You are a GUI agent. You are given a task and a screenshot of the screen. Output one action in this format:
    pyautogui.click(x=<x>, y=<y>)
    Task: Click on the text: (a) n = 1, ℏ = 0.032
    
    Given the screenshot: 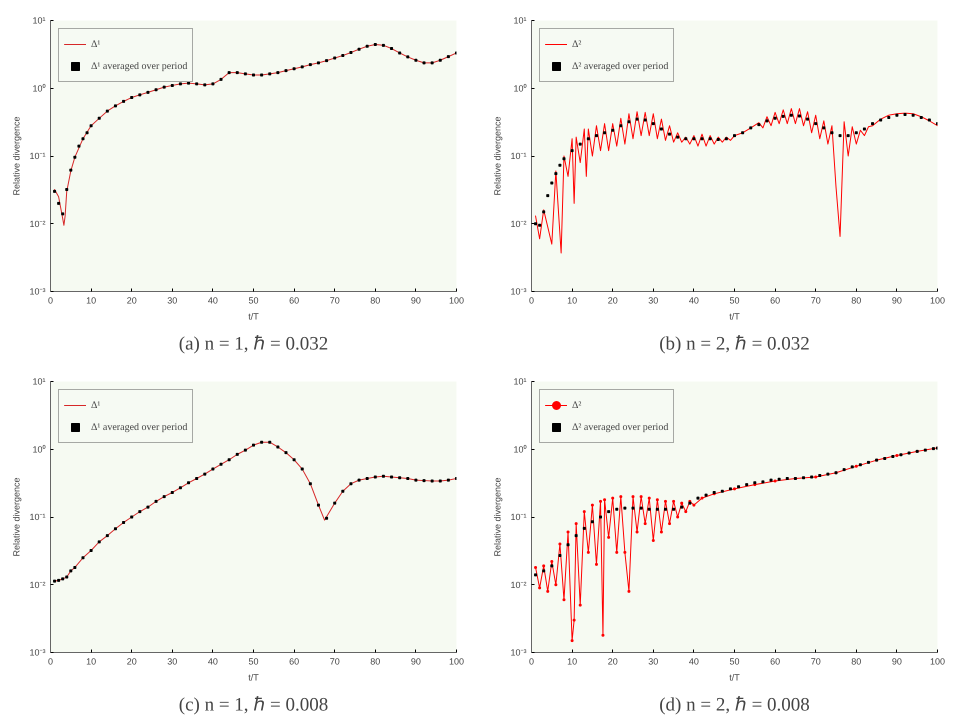 What is the action you would take?
    pyautogui.click(x=253, y=344)
    